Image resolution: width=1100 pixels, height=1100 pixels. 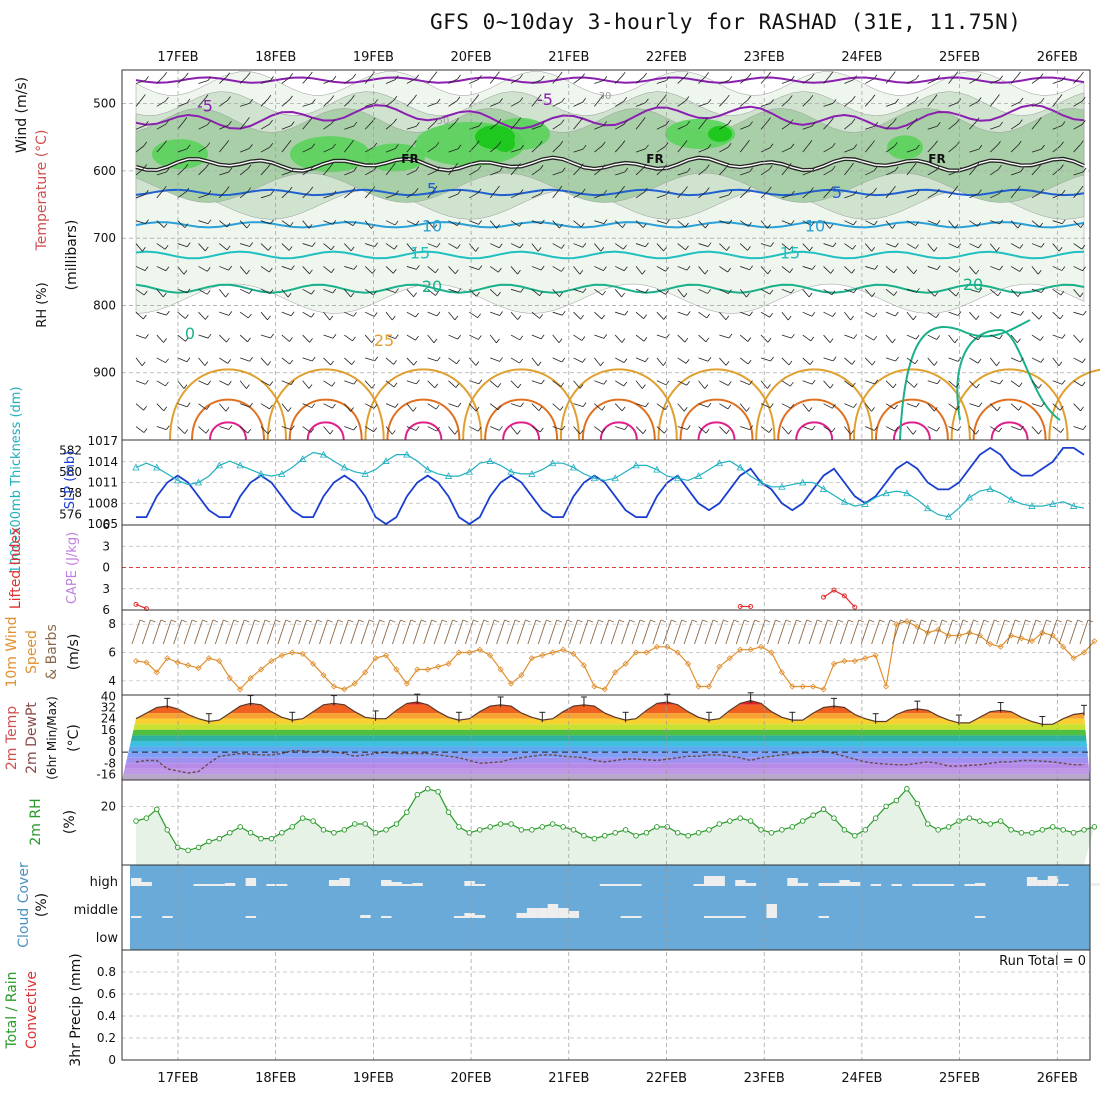 What do you see at coordinates (568, 57) in the screenshot?
I see `date-label-top: 21FEB` at bounding box center [568, 57].